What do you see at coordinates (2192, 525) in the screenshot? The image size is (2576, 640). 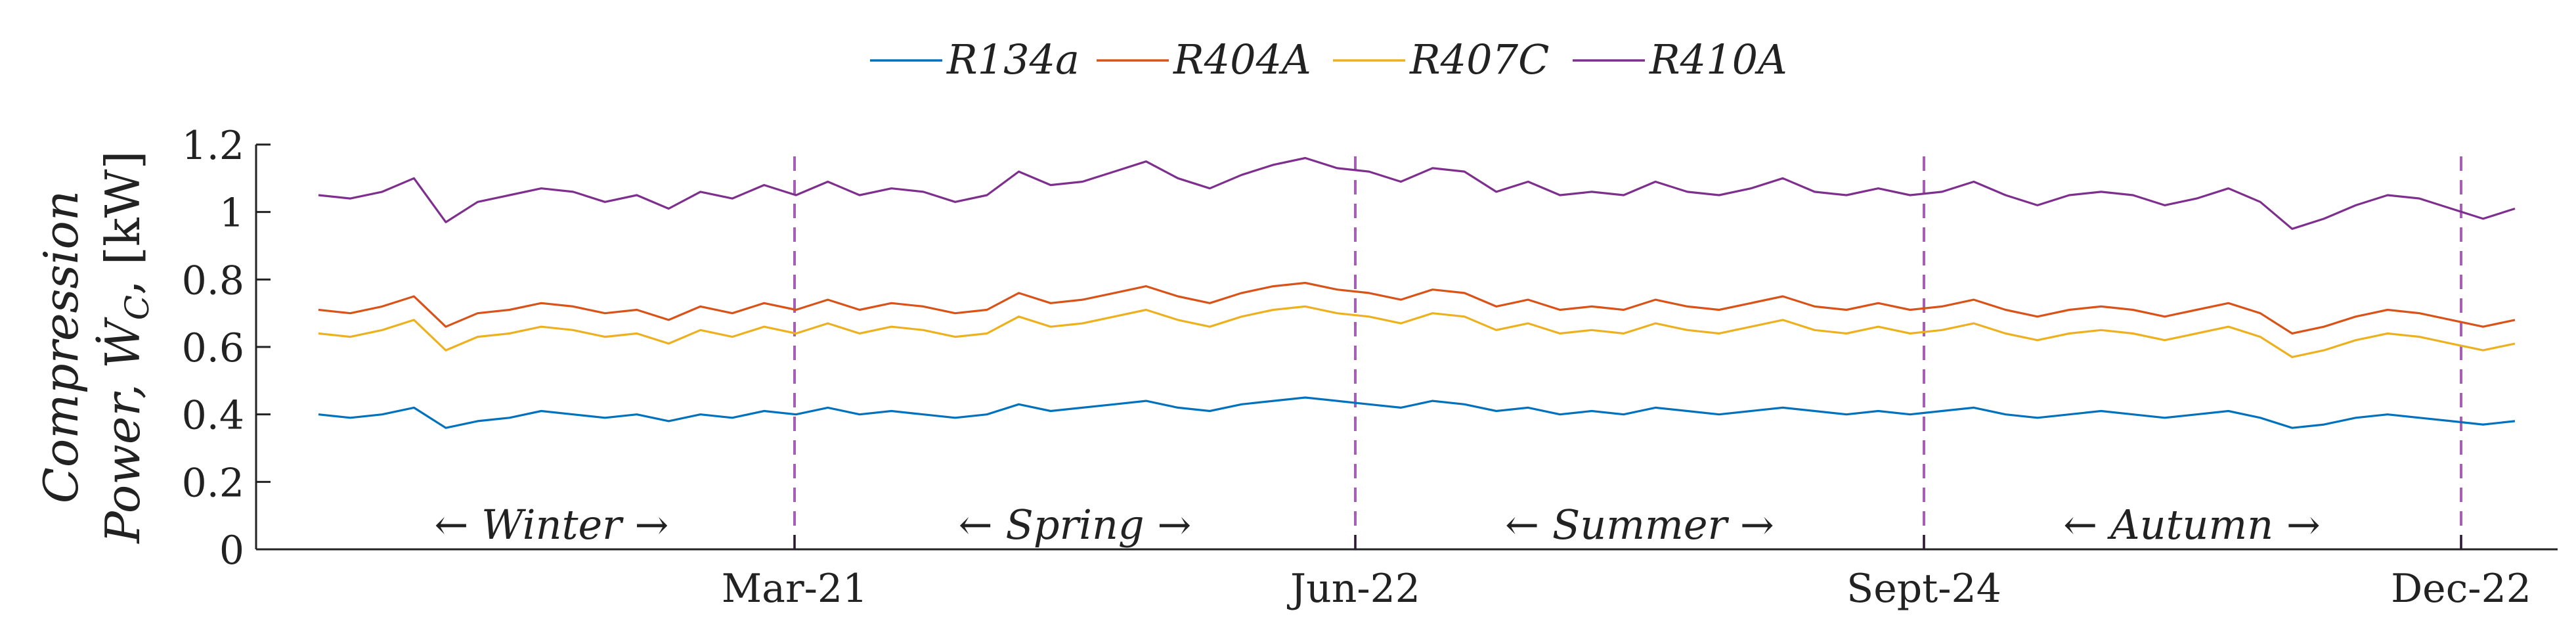 I see `season-label: ← Autumn →` at bounding box center [2192, 525].